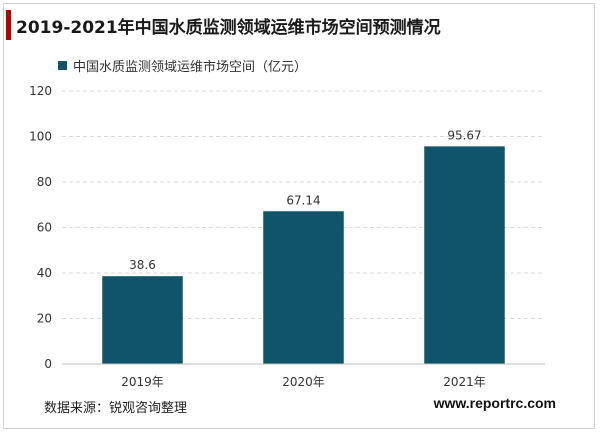 This screenshot has width=600, height=433. I want to click on legend-swatch, so click(62, 65).